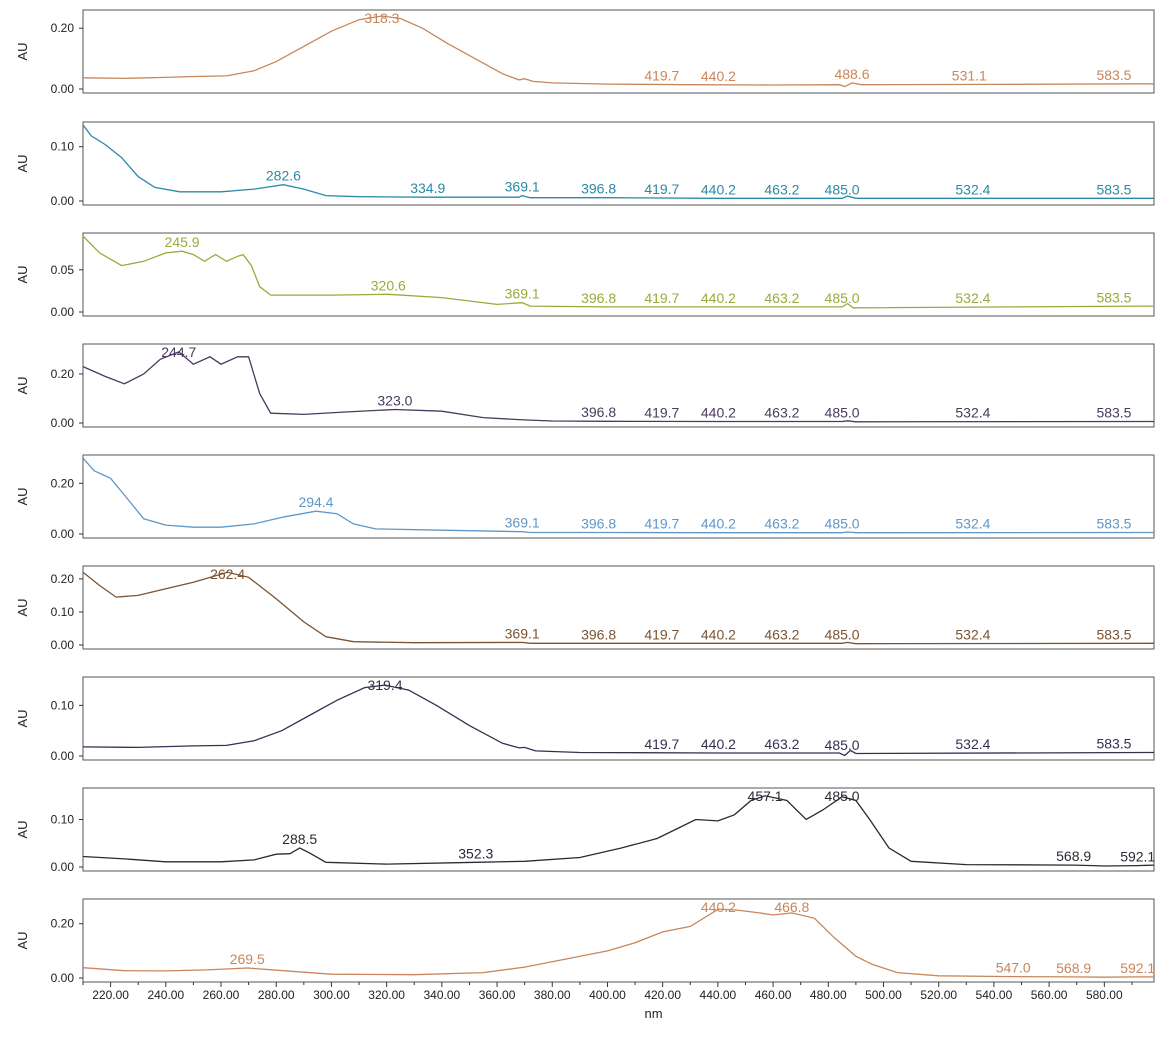 Image resolution: width=1171 pixels, height=1037 pixels. What do you see at coordinates (475, 853) in the screenshot?
I see `peak-label: 352.3` at bounding box center [475, 853].